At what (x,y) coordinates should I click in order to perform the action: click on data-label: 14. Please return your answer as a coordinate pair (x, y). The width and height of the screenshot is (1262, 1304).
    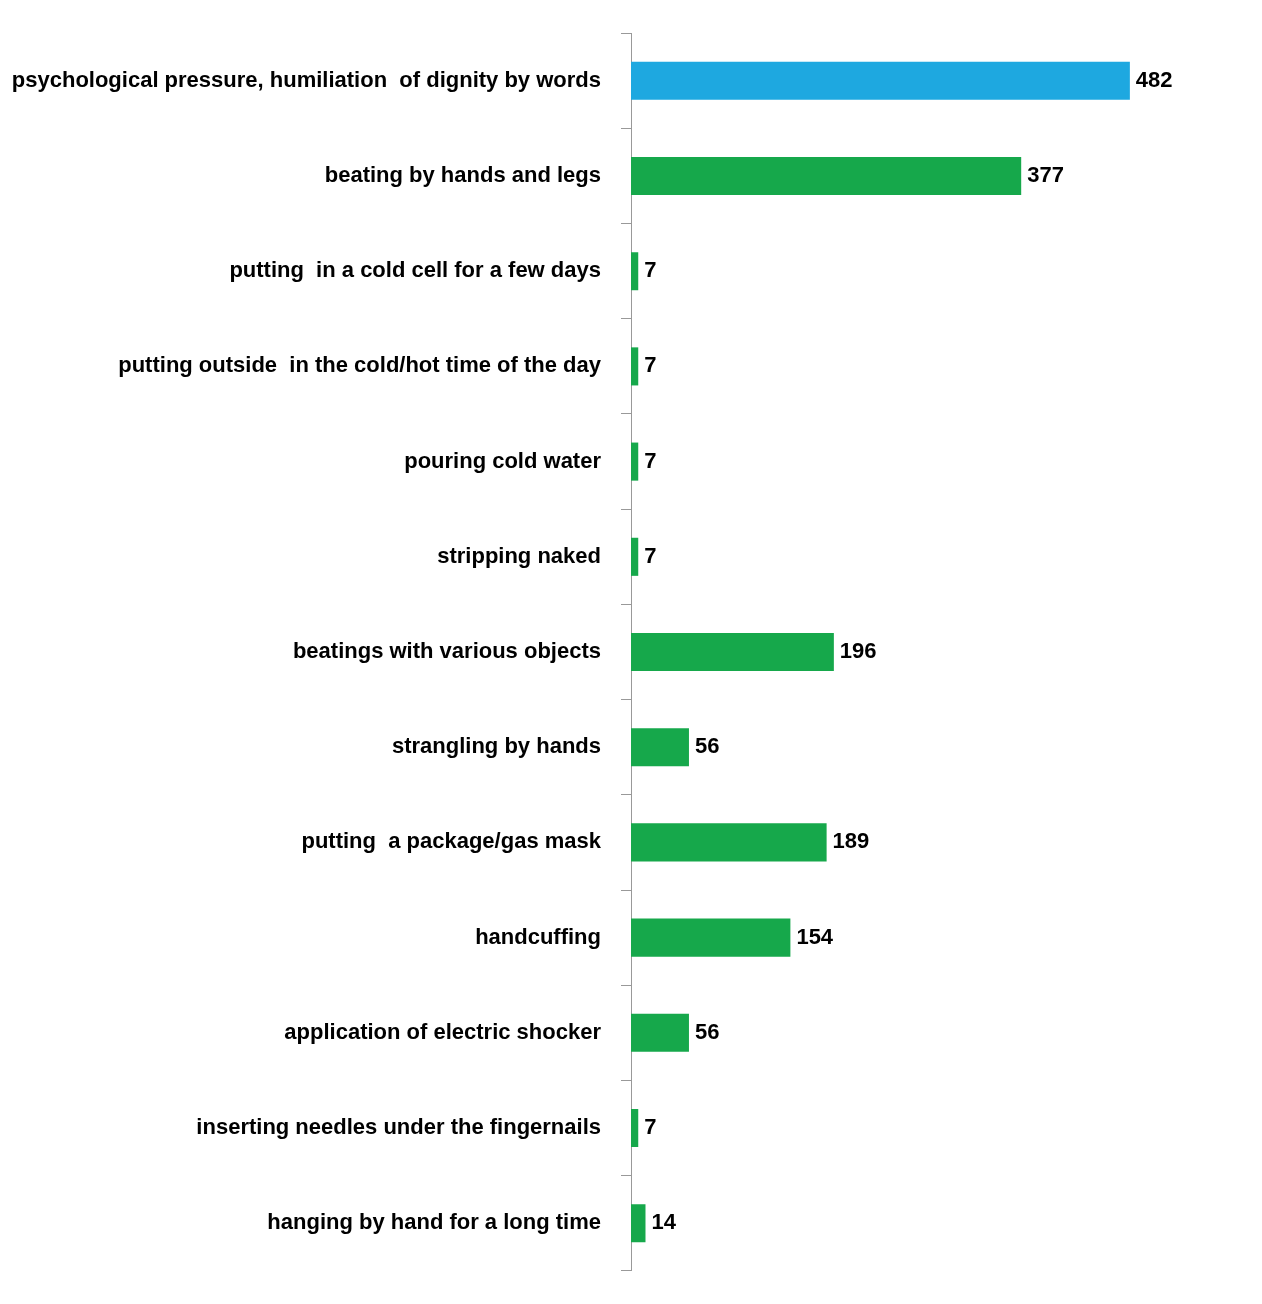
    Looking at the image, I should click on (664, 1222).